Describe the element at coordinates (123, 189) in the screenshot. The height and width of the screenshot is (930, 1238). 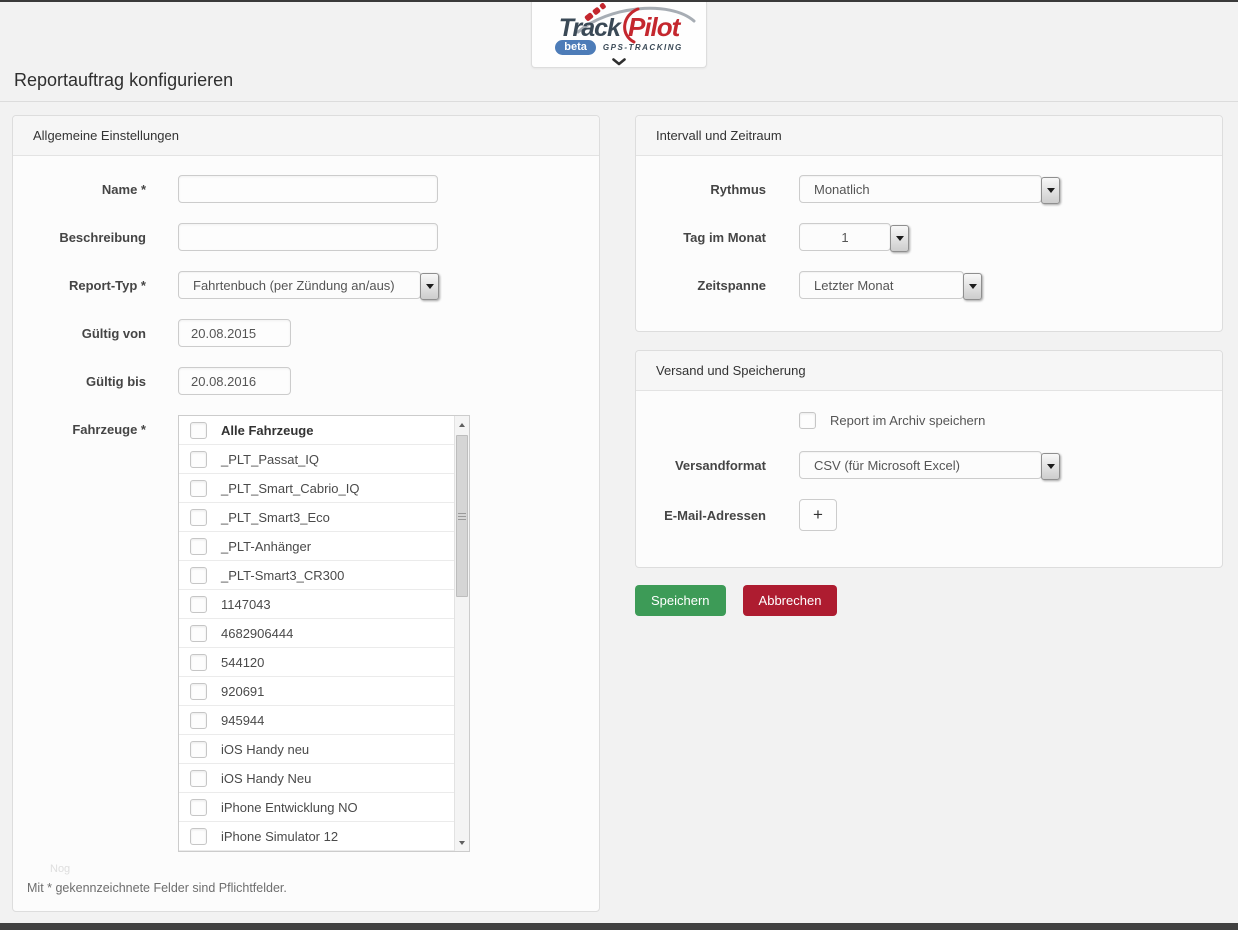
I see `name-label: Name *` at that location.